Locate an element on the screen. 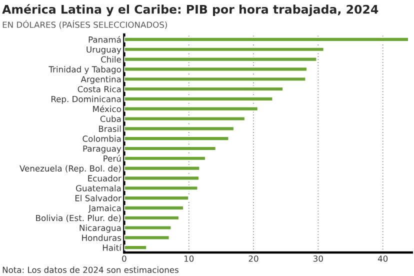 This screenshot has width=414, height=276. chart-title: América Latina y el Caribe: PIB por hora trabajada, 2024 is located at coordinates (190, 10).